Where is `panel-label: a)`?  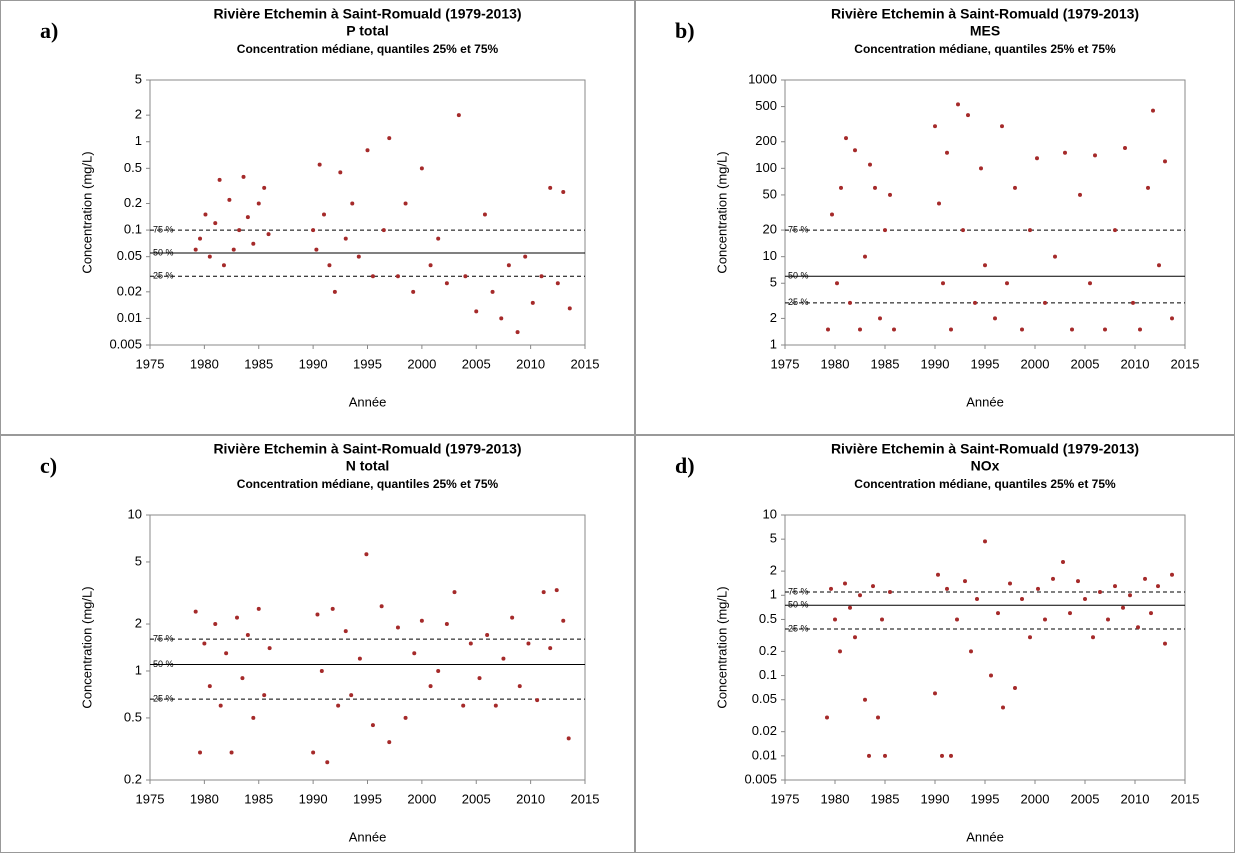 panel-label: a) is located at coordinates (49, 30).